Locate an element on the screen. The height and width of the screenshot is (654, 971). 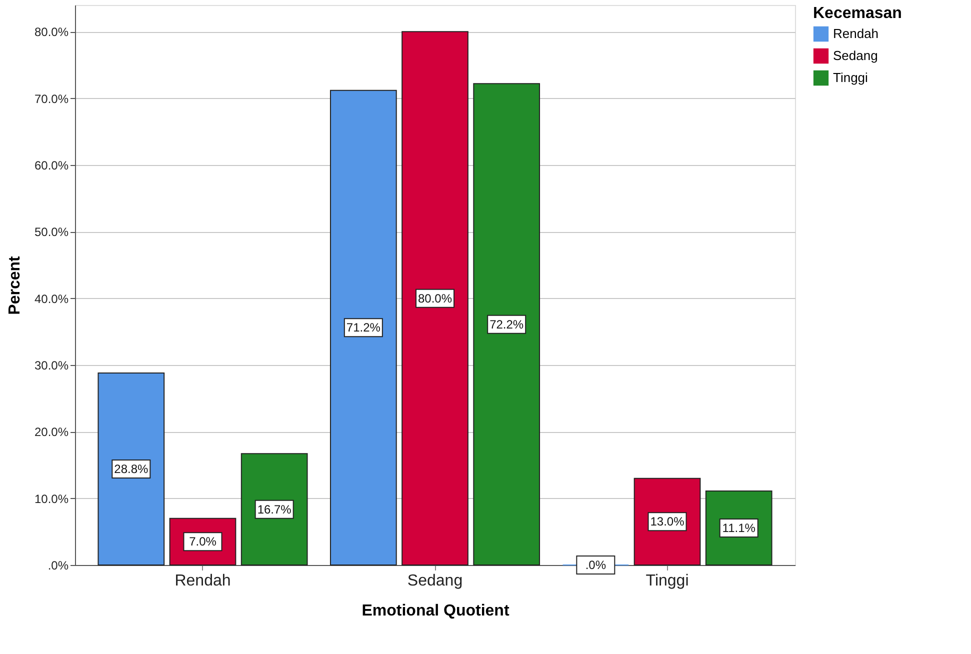
y-tick-label: 30.0% is located at coordinates (51, 365).